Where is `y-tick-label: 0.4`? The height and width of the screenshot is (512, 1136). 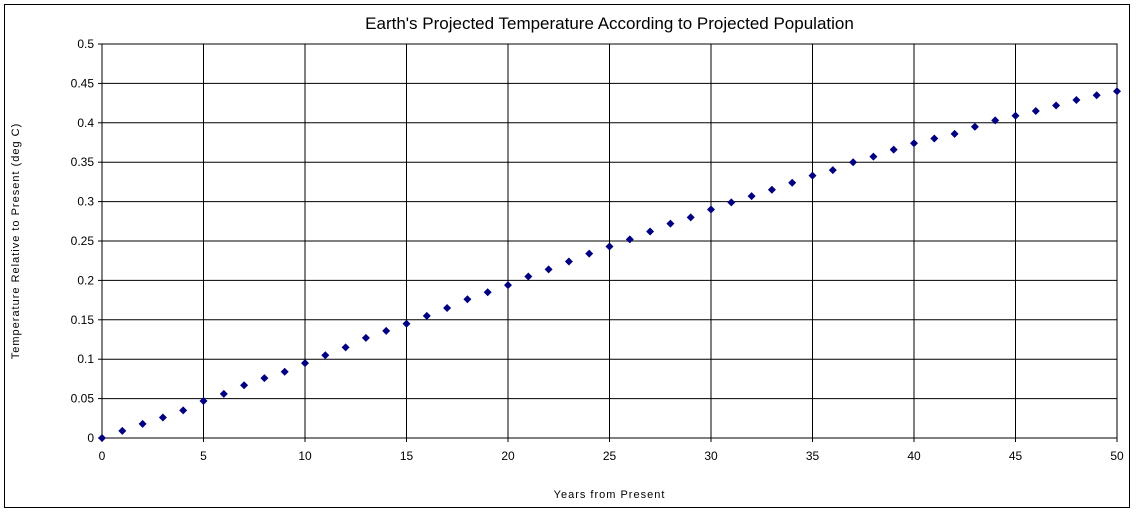 y-tick-label: 0.4 is located at coordinates (85, 123).